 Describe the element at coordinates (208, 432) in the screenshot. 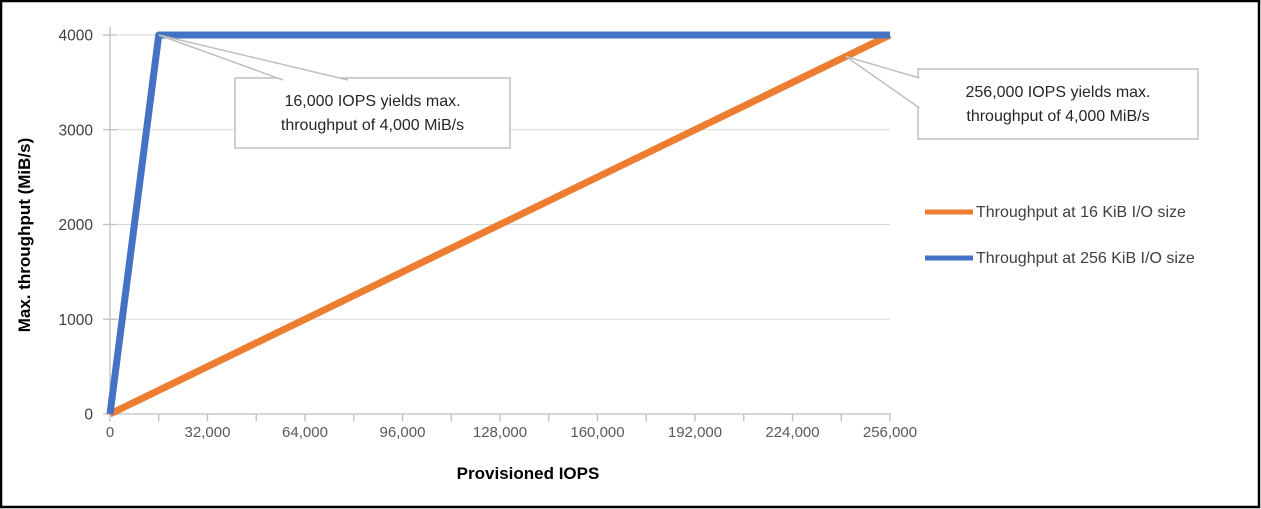

I see `x-tick-label: 32,000` at that location.